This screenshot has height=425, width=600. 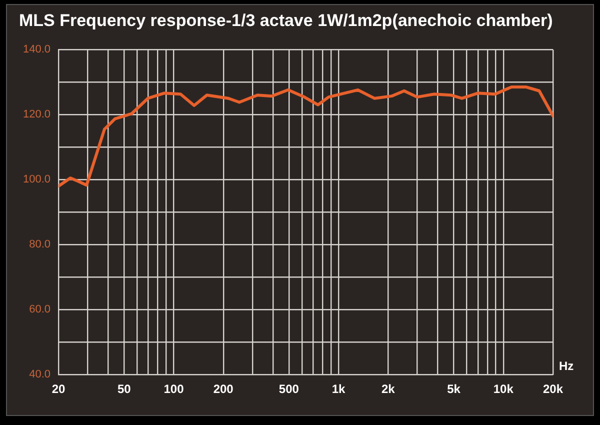 What do you see at coordinates (388, 389) in the screenshot?
I see `x-tick-label: 2k` at bounding box center [388, 389].